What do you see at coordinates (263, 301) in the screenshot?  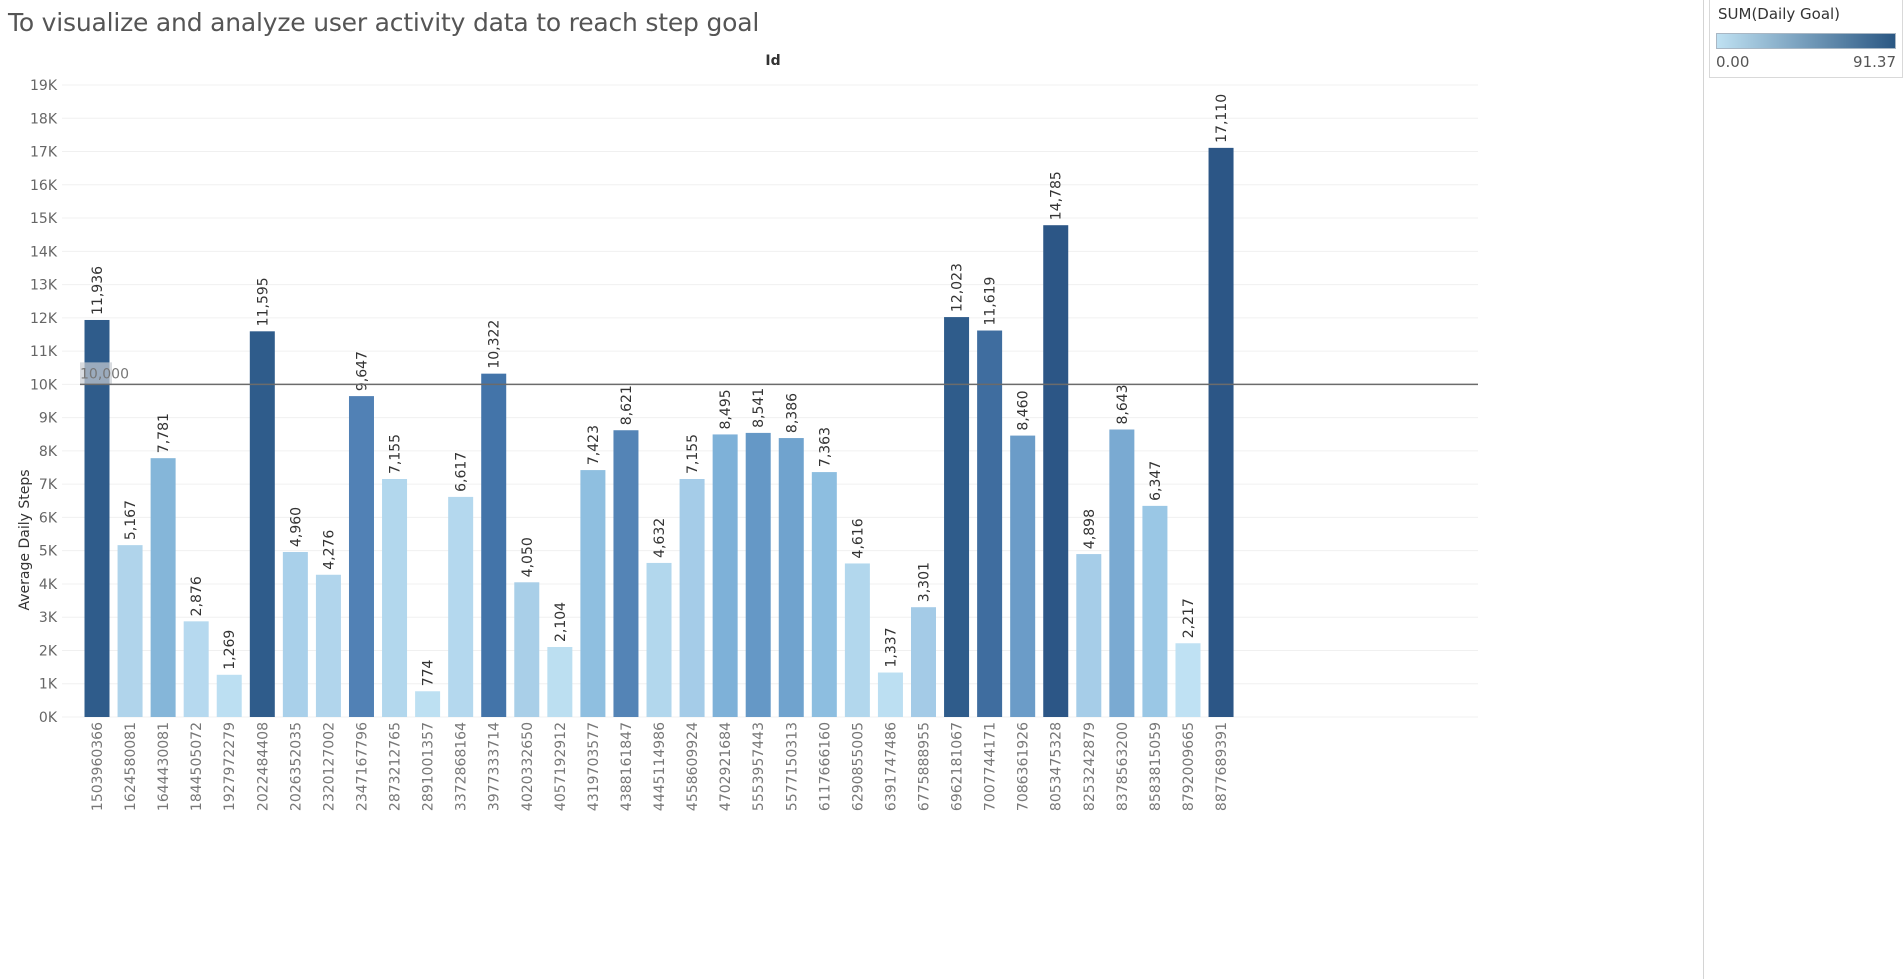 I see `data-label: 11,595` at bounding box center [263, 301].